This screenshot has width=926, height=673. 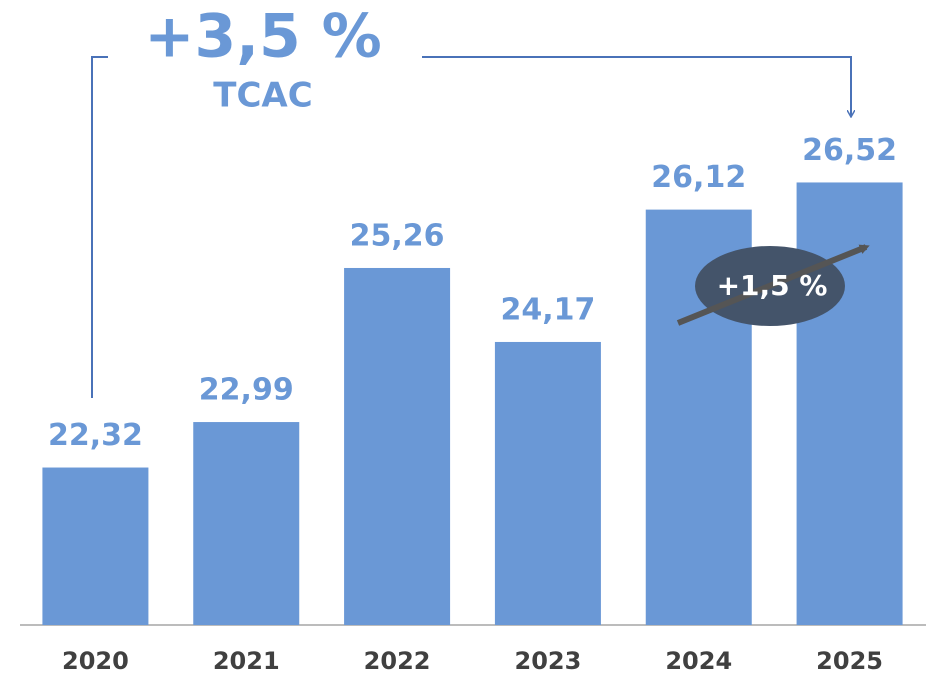 I want to click on value-label: 24,17, so click(x=547, y=309).